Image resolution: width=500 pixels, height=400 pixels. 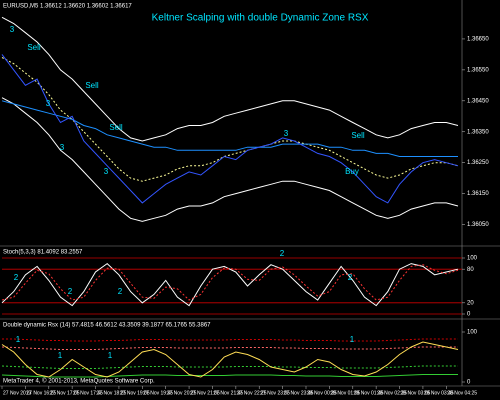 What do you see at coordinates (392, 393) in the screenshot?
I see `x-tick-label: 28 Nov 02:25` at bounding box center [392, 393].